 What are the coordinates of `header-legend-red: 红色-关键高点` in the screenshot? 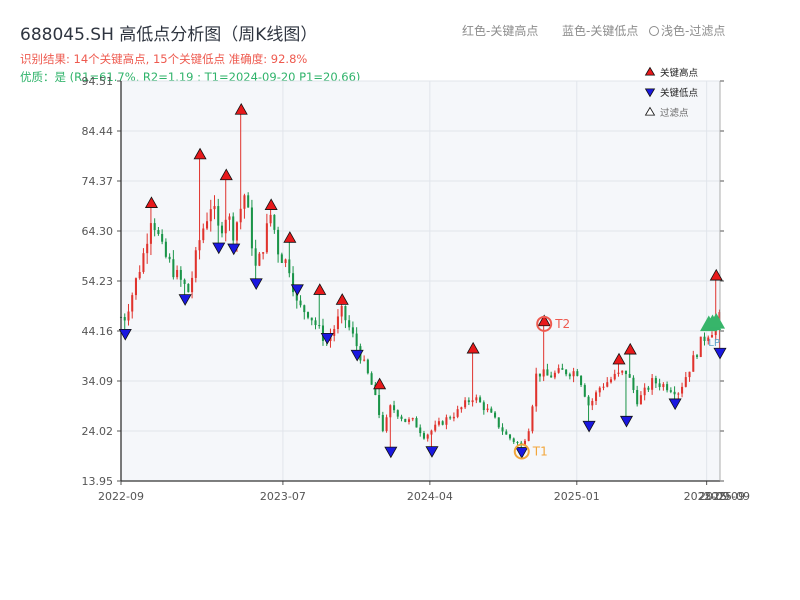 It's located at (500, 31).